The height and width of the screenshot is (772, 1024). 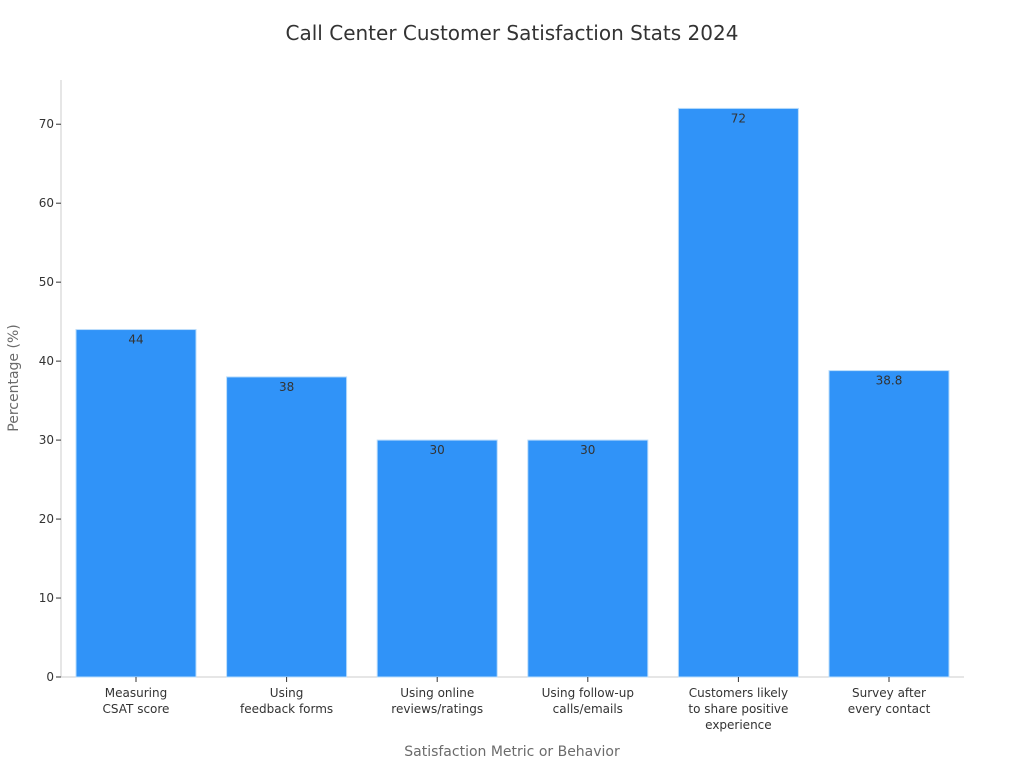 I want to click on data-label: 38, so click(x=286, y=387).